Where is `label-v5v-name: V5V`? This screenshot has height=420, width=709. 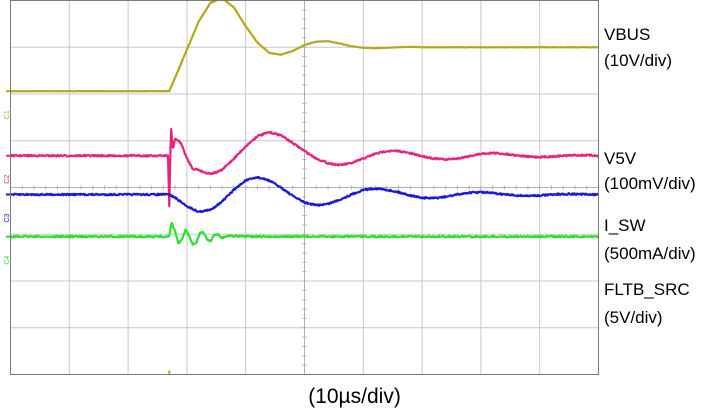 label-v5v-name: V5V is located at coordinates (620, 158).